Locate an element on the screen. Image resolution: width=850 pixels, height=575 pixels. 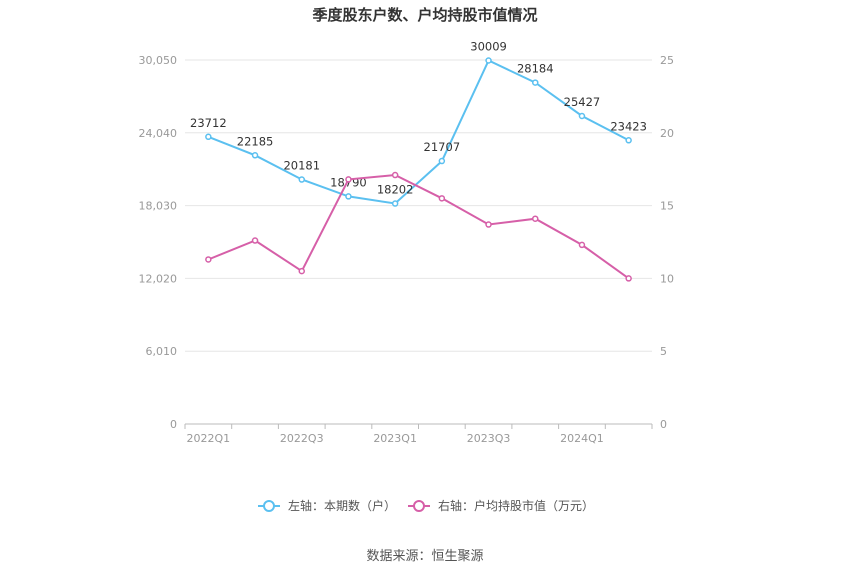
right-tick-label: 25 is located at coordinates (667, 60).